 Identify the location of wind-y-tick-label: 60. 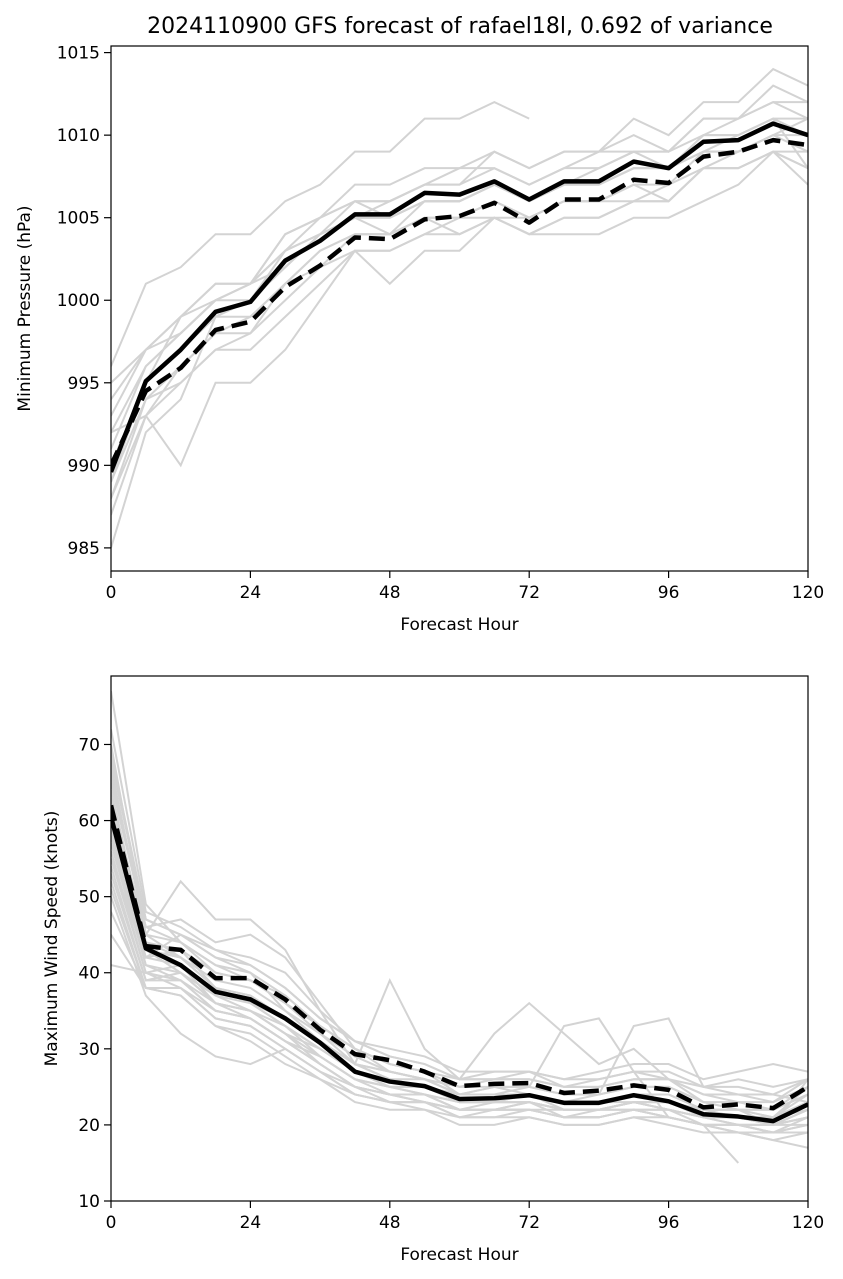
(89, 822).